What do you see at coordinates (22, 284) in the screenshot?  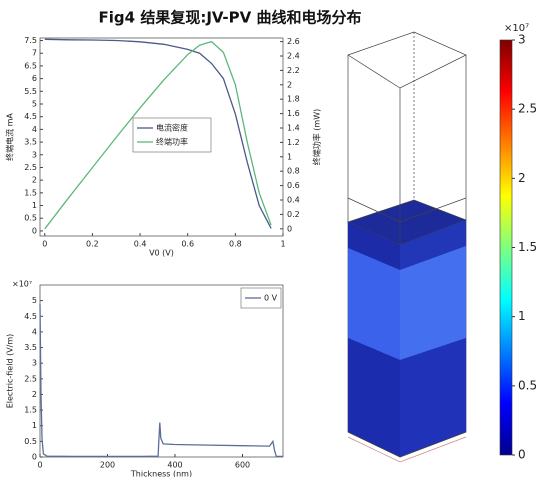 I see `y-multiplier: ×10⁷` at bounding box center [22, 284].